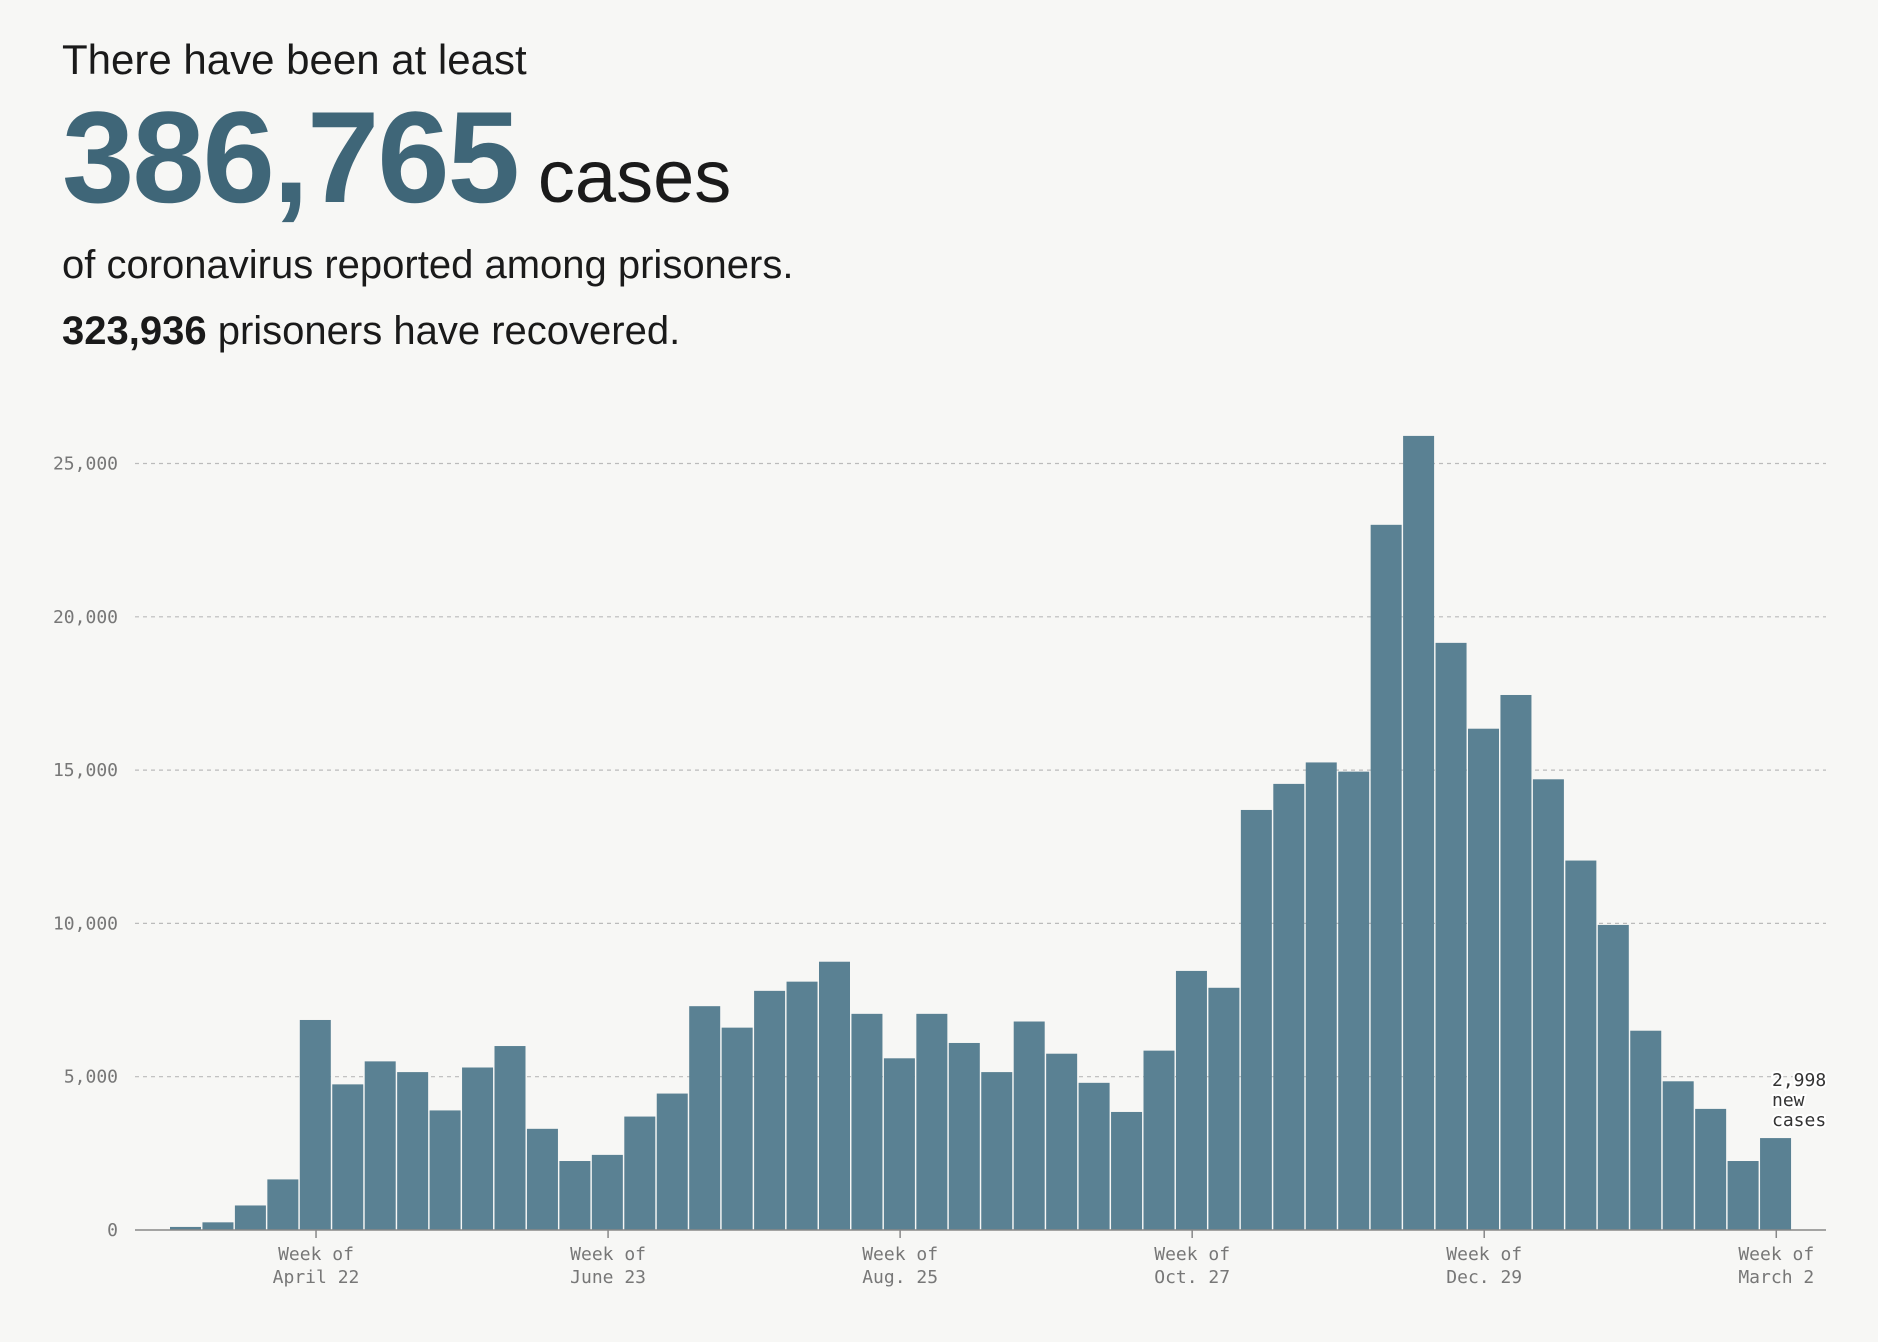 The width and height of the screenshot is (1878, 1342). I want to click on y-tick-label: 0, so click(112, 1230).